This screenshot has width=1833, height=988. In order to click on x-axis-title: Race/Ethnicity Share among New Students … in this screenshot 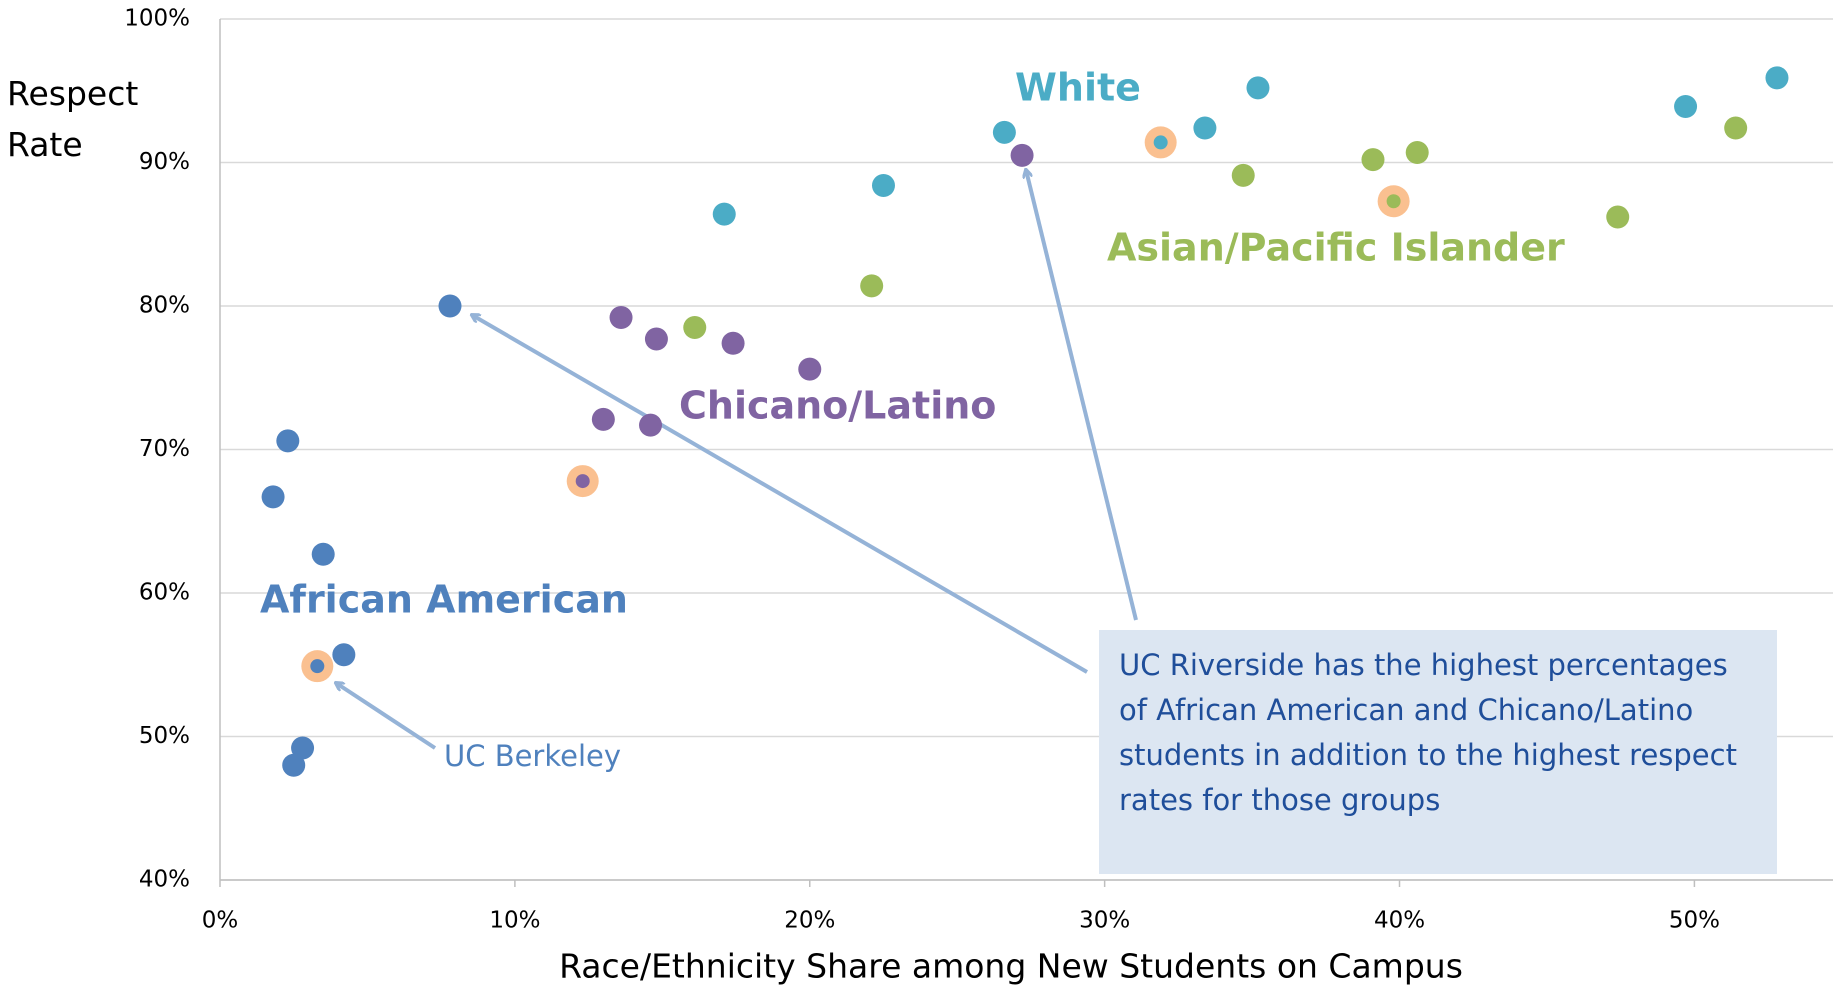, I will do `click(1011, 966)`.